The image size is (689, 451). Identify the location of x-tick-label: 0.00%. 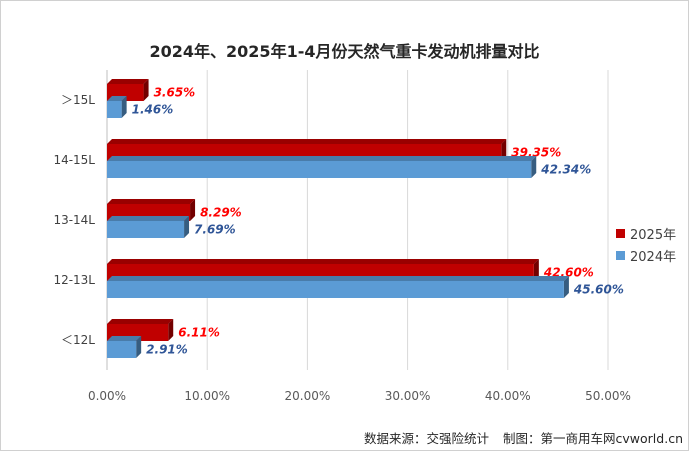
(107, 396).